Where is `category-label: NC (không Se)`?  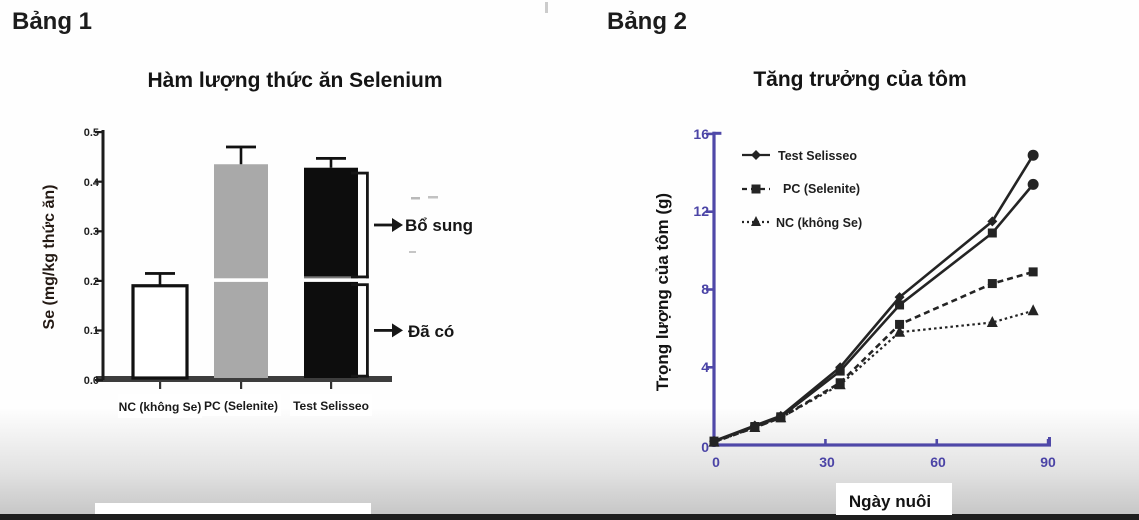 category-label: NC (không Se) is located at coordinates (160, 407).